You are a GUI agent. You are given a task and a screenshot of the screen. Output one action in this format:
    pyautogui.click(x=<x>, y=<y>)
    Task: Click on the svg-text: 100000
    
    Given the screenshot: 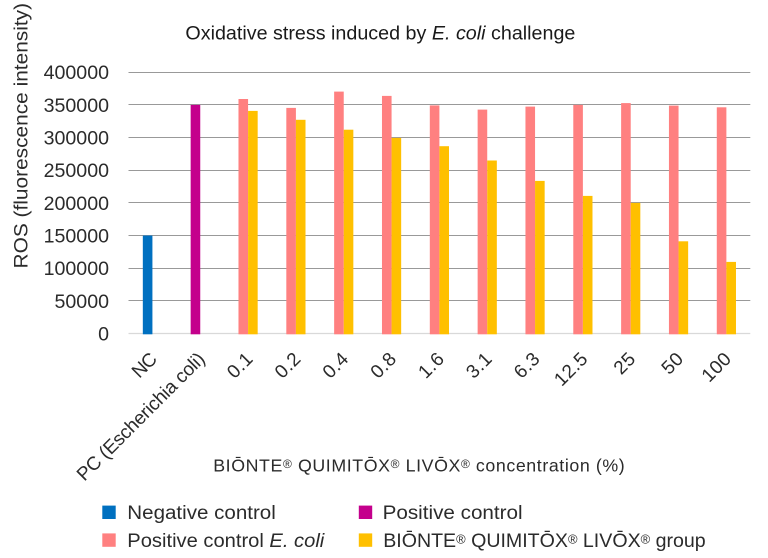 What is the action you would take?
    pyautogui.click(x=76, y=269)
    